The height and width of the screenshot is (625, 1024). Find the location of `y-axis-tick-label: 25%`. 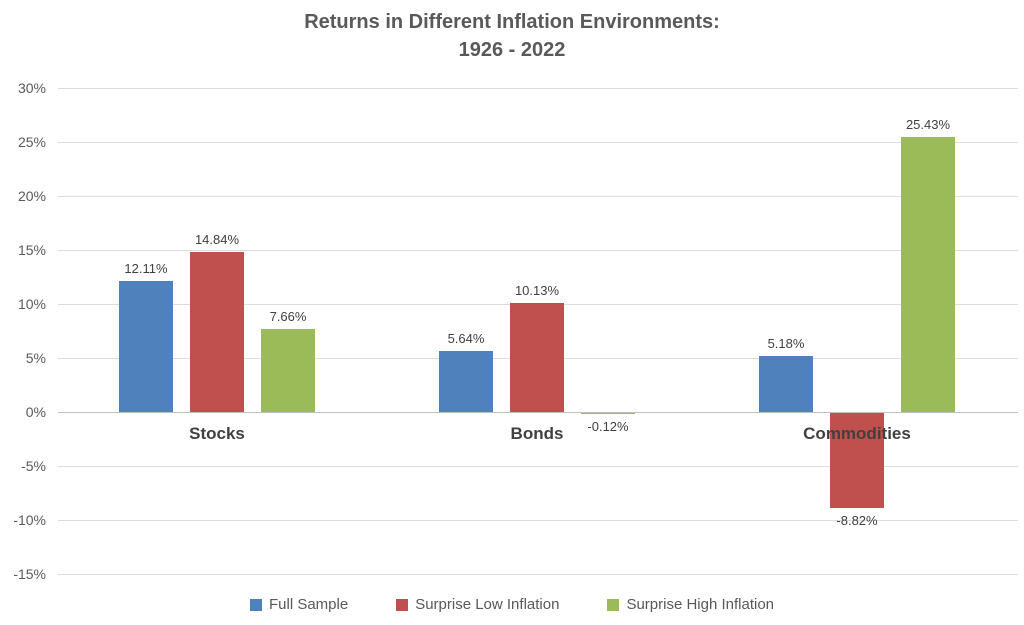

y-axis-tick-label: 25% is located at coordinates (31, 142).